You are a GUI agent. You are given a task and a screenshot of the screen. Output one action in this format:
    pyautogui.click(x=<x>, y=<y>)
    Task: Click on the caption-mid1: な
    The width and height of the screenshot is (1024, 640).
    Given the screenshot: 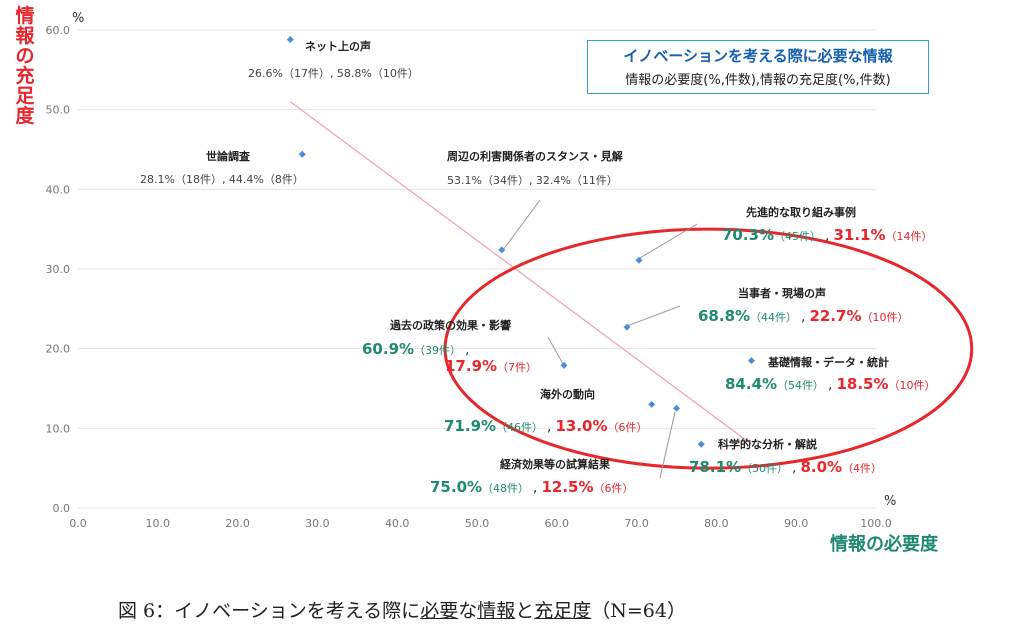 What is the action you would take?
    pyautogui.click(x=468, y=611)
    